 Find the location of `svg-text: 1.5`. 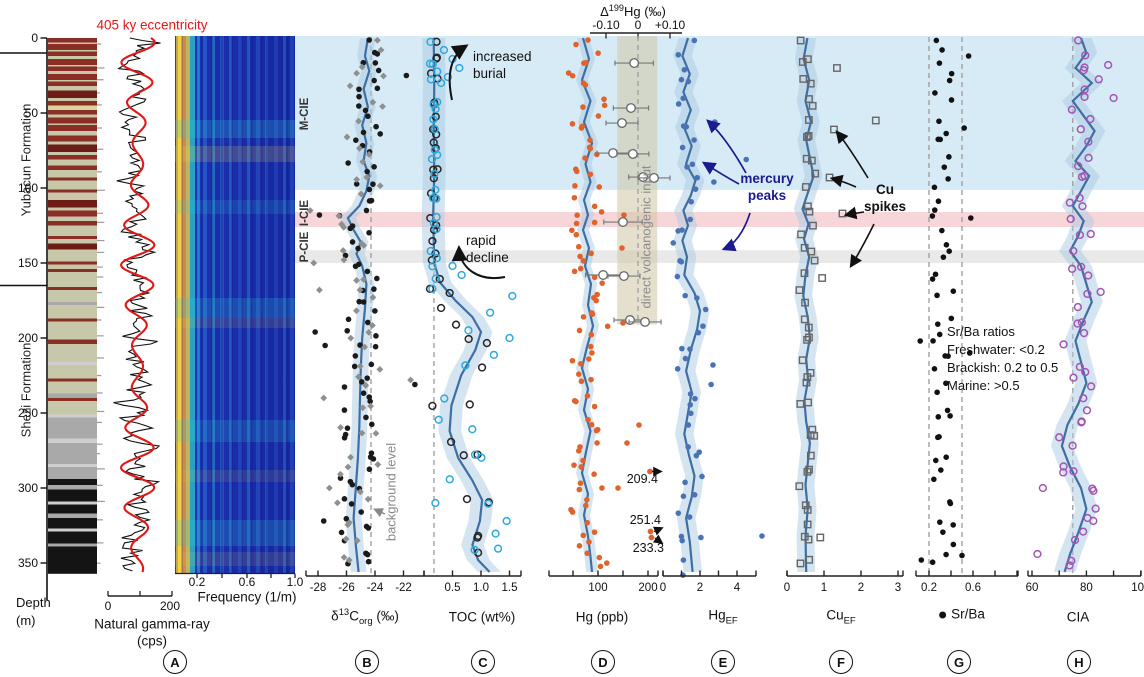

svg-text: 1.5 is located at coordinates (510, 588).